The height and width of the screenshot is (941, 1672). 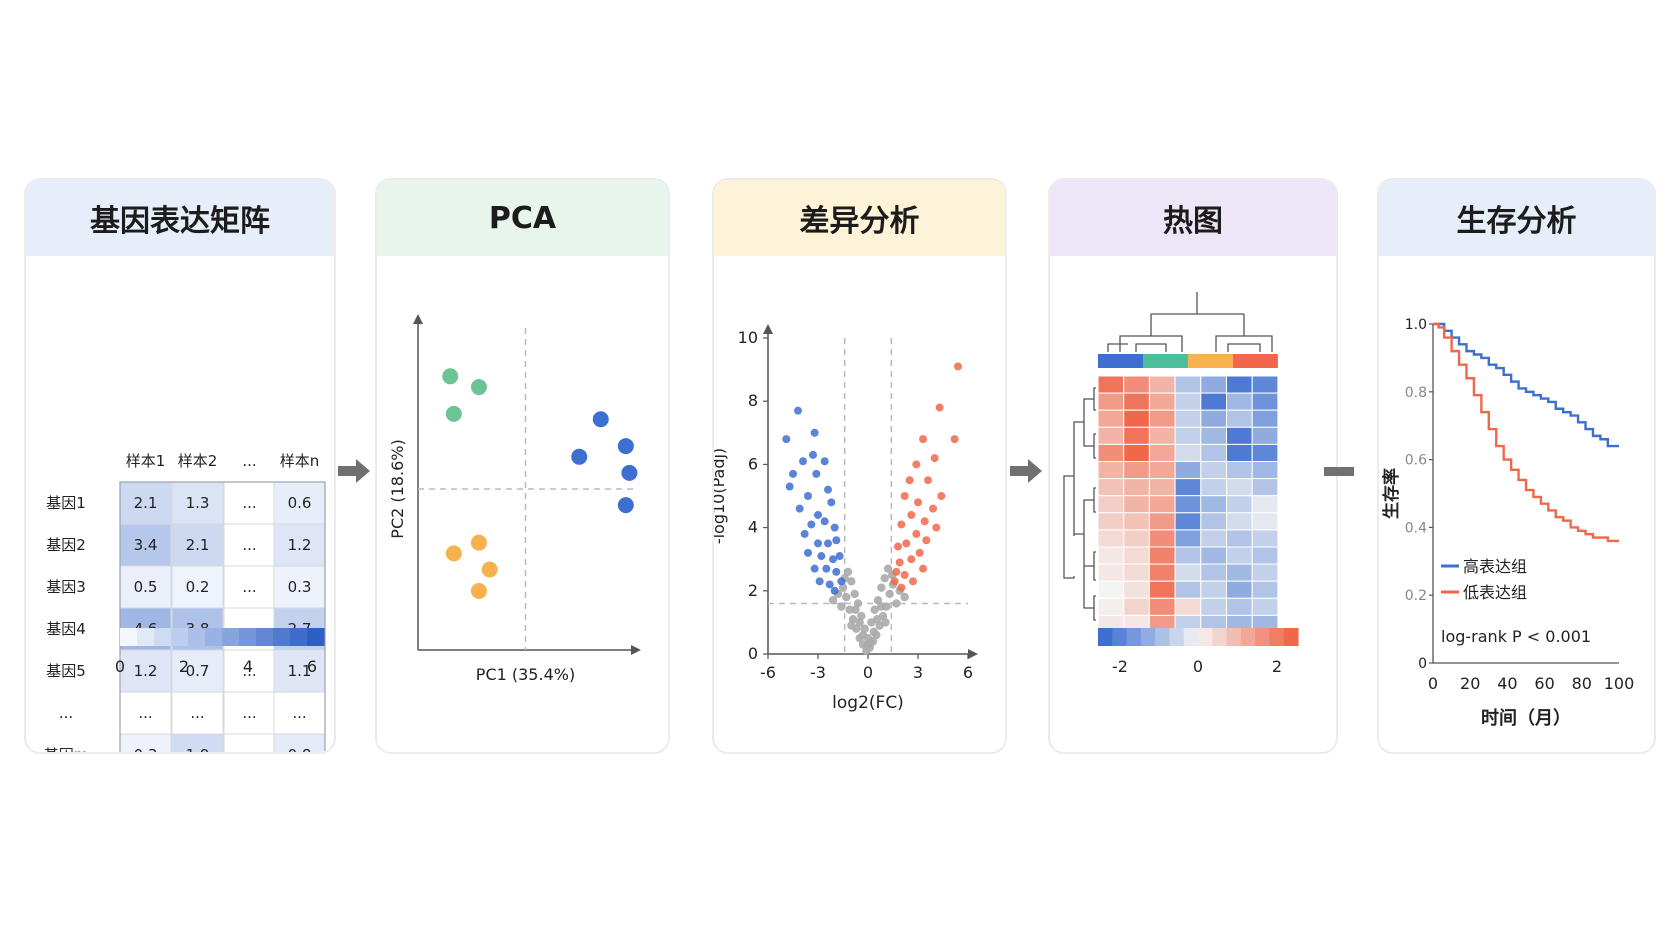 I want to click on x-axis-arrow-icon, so click(x=636, y=650).